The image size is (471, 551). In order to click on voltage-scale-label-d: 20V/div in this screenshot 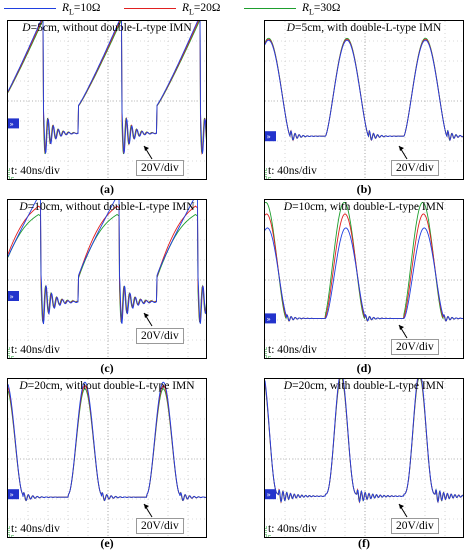, I will do `click(415, 347)`.